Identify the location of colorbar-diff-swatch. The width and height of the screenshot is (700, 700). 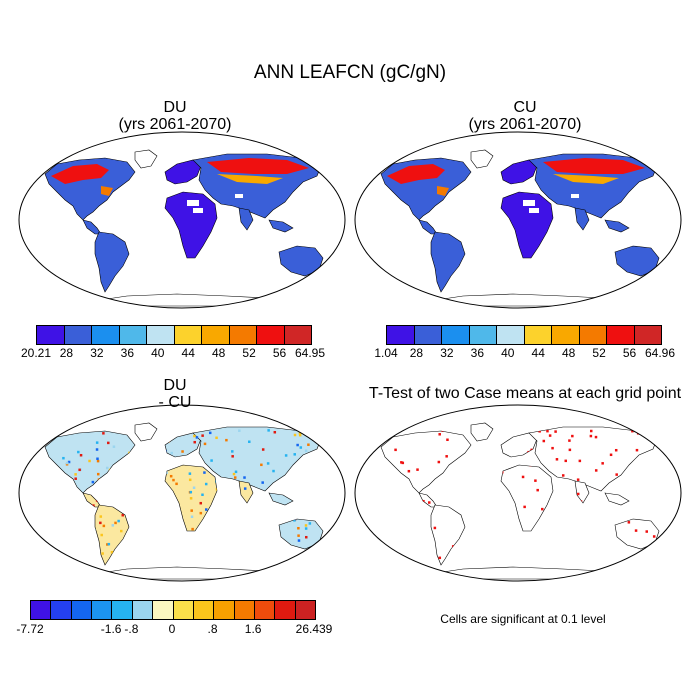
(102, 610).